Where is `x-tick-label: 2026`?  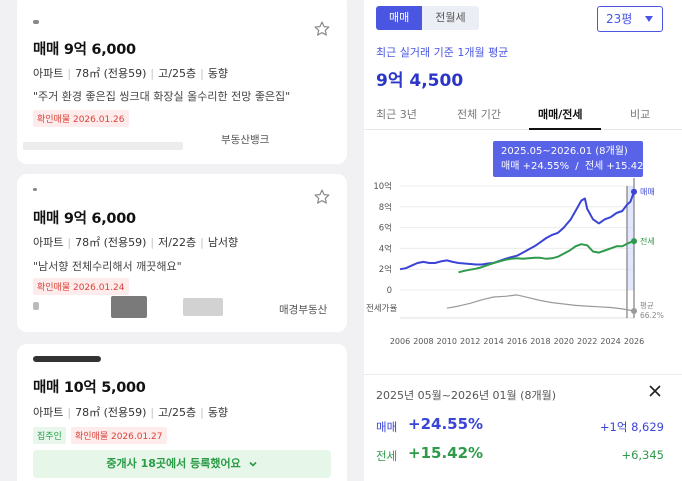 x-tick-label: 2026 is located at coordinates (634, 341).